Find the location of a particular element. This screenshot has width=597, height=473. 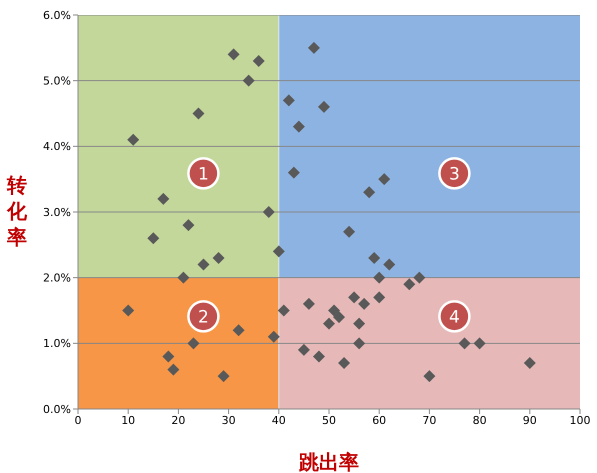

annotation: 2 is located at coordinates (203, 317).